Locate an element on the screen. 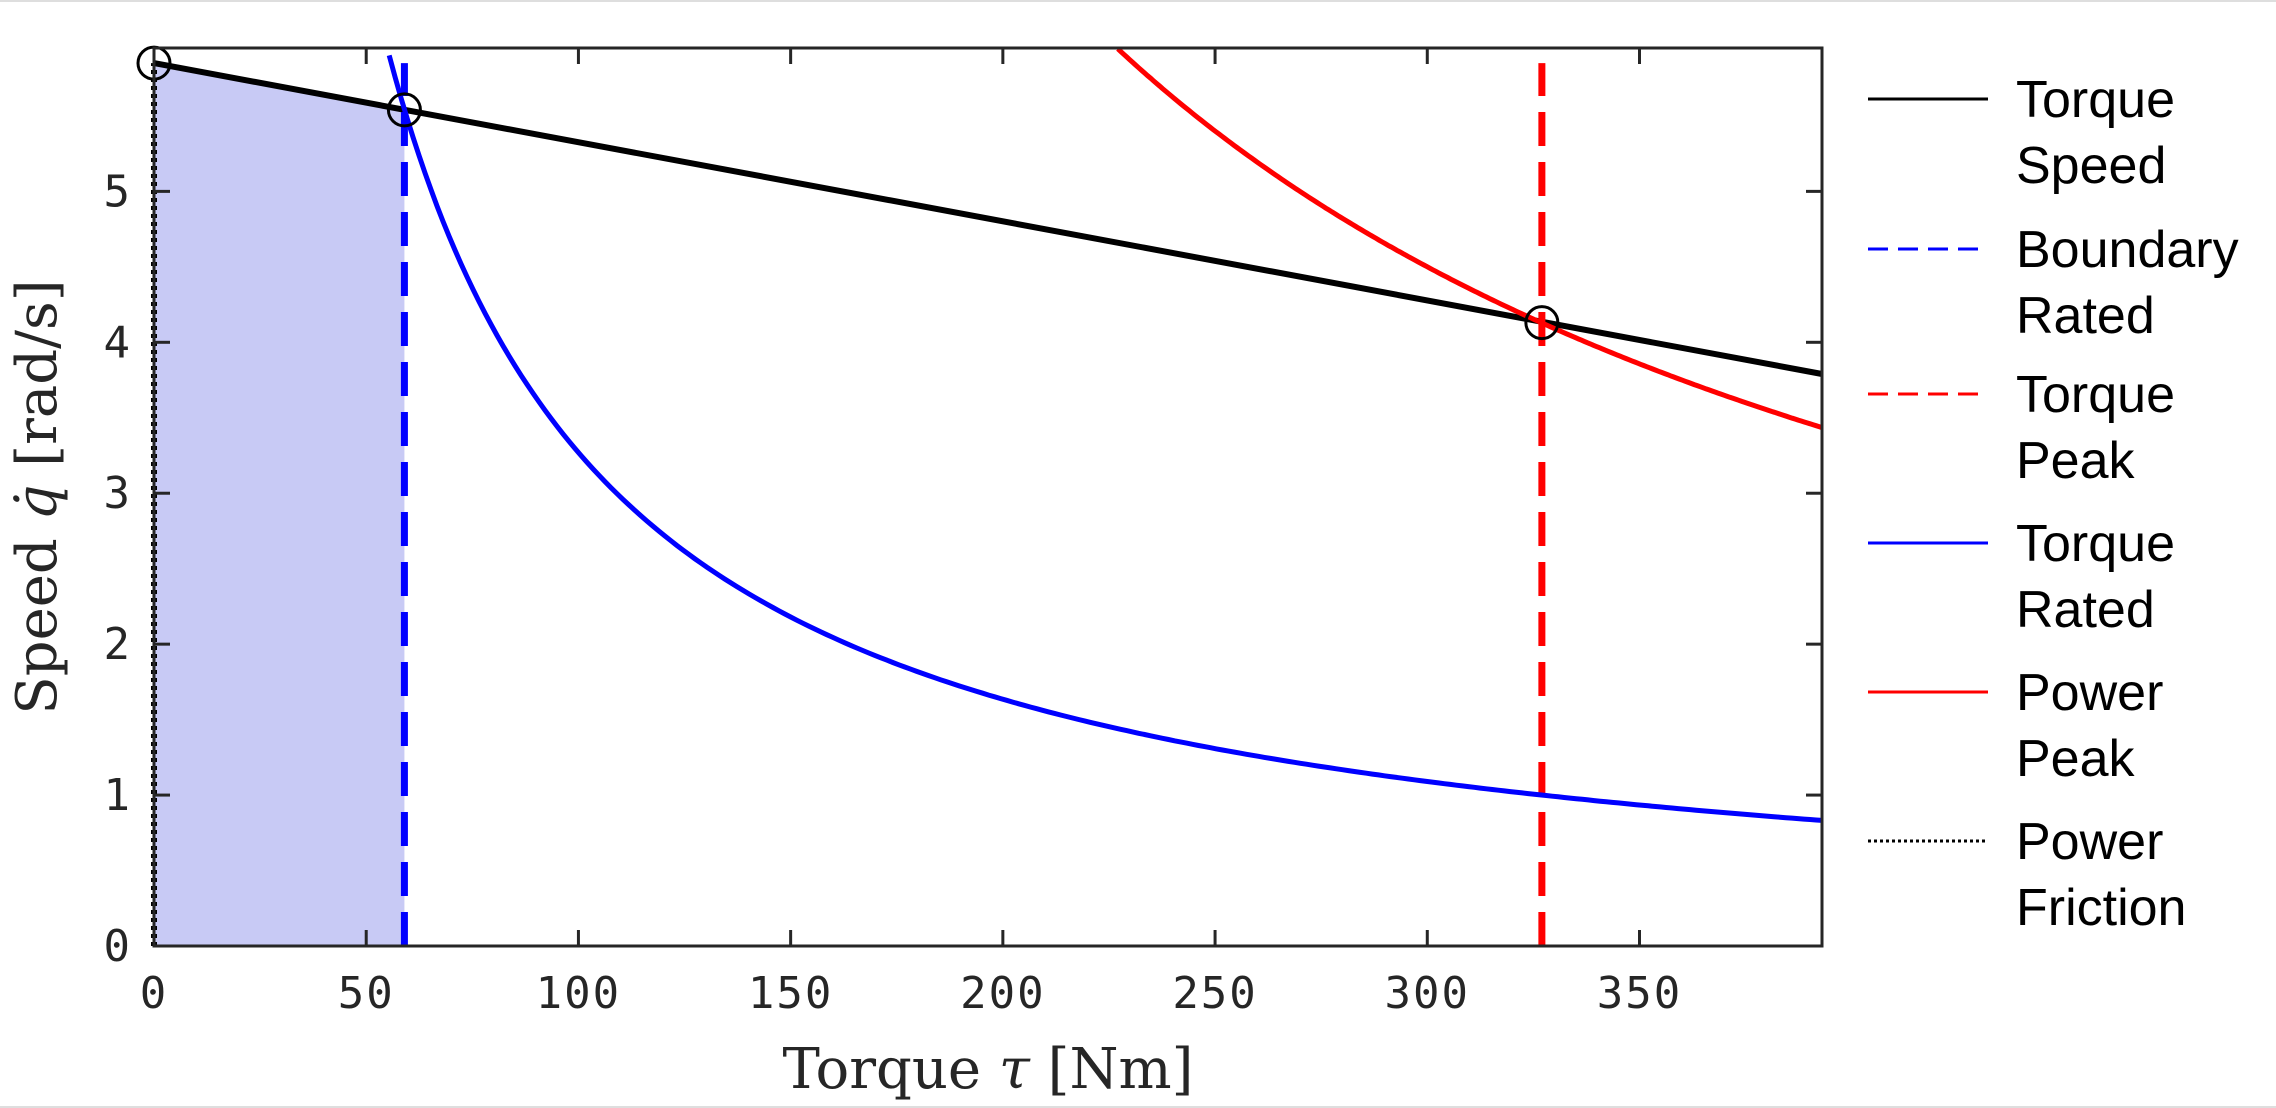 The height and width of the screenshot is (1108, 2276). shade-layer is located at coordinates (279, 505).